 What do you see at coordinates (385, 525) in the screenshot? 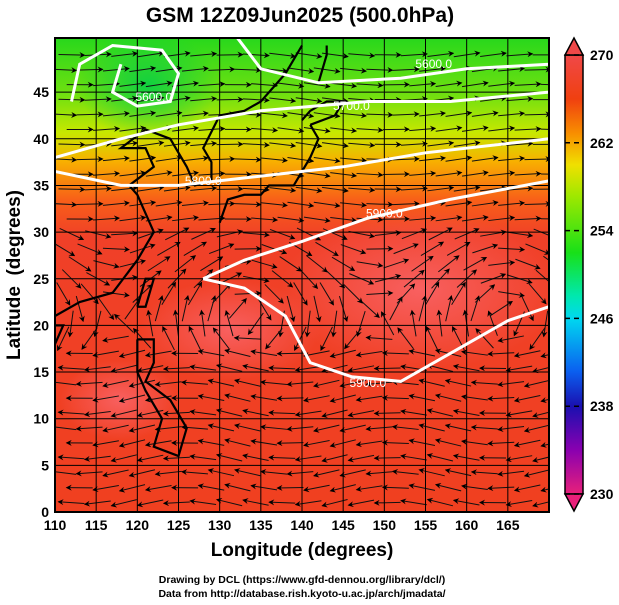
I see `x-tick-label: 150` at bounding box center [385, 525].